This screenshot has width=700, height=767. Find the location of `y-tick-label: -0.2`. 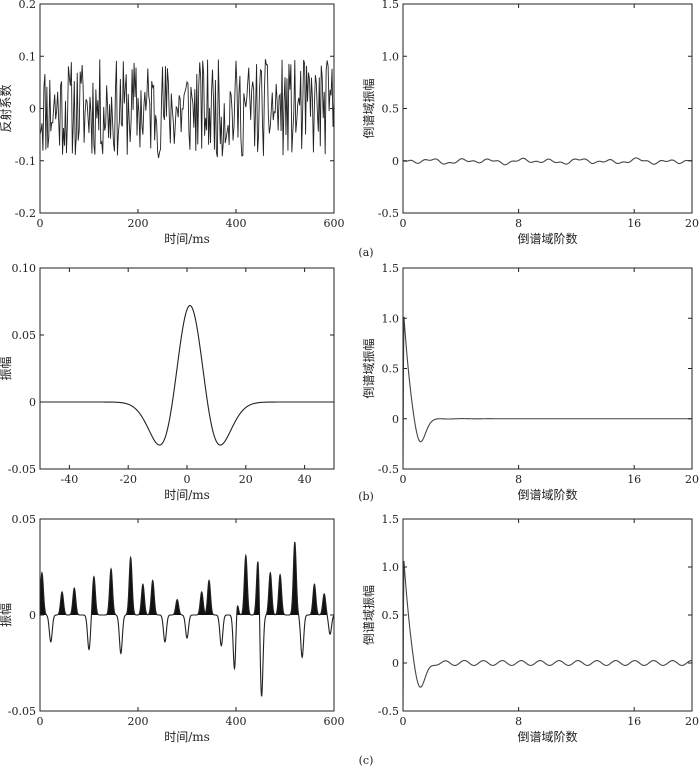

y-tick-label: -0.2 is located at coordinates (25, 213).